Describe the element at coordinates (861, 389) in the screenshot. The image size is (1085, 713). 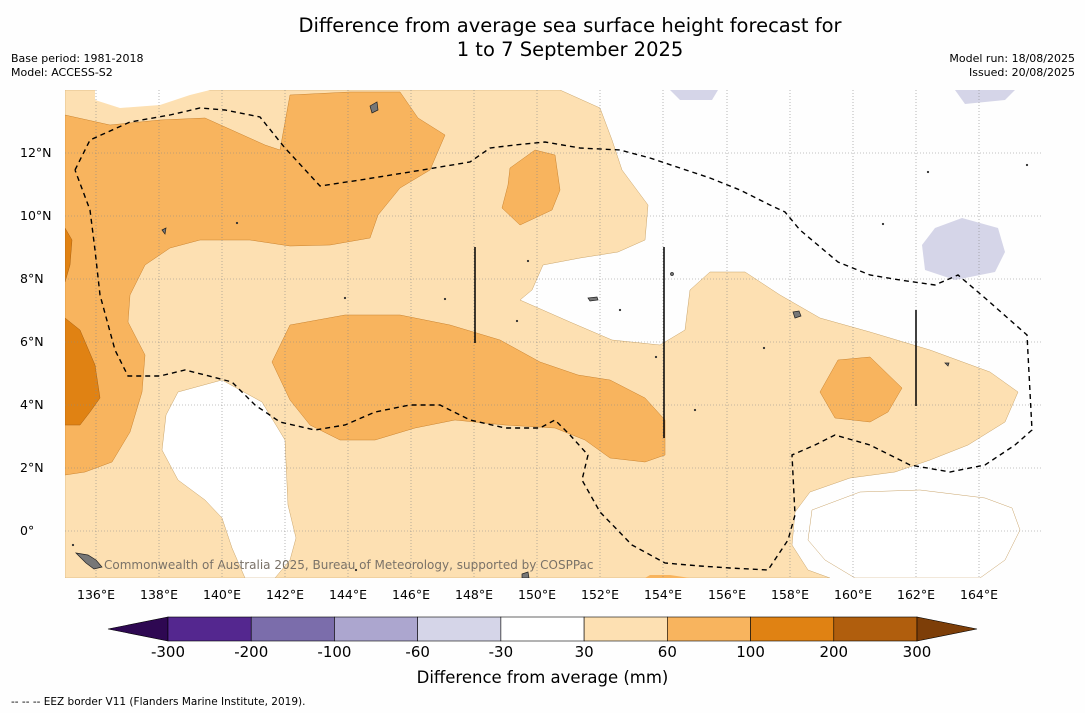
I see `region-60-100-east` at that location.